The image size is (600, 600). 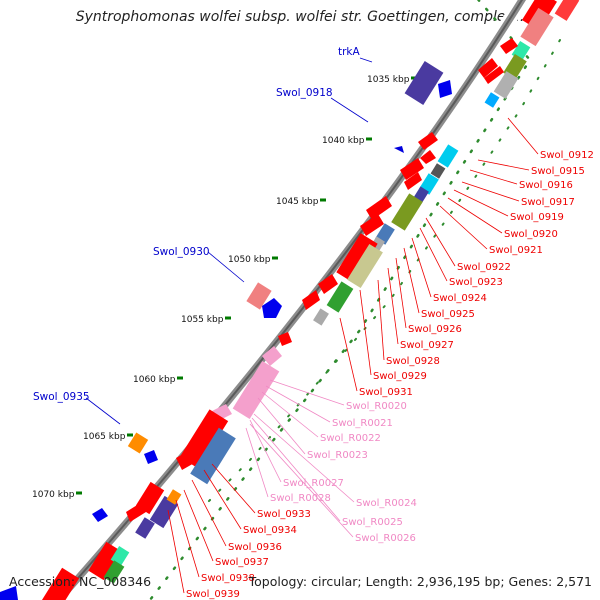 What do you see at coordinates (460, 298) in the screenshot?
I see `gene-label-right: Swol_0924` at bounding box center [460, 298].